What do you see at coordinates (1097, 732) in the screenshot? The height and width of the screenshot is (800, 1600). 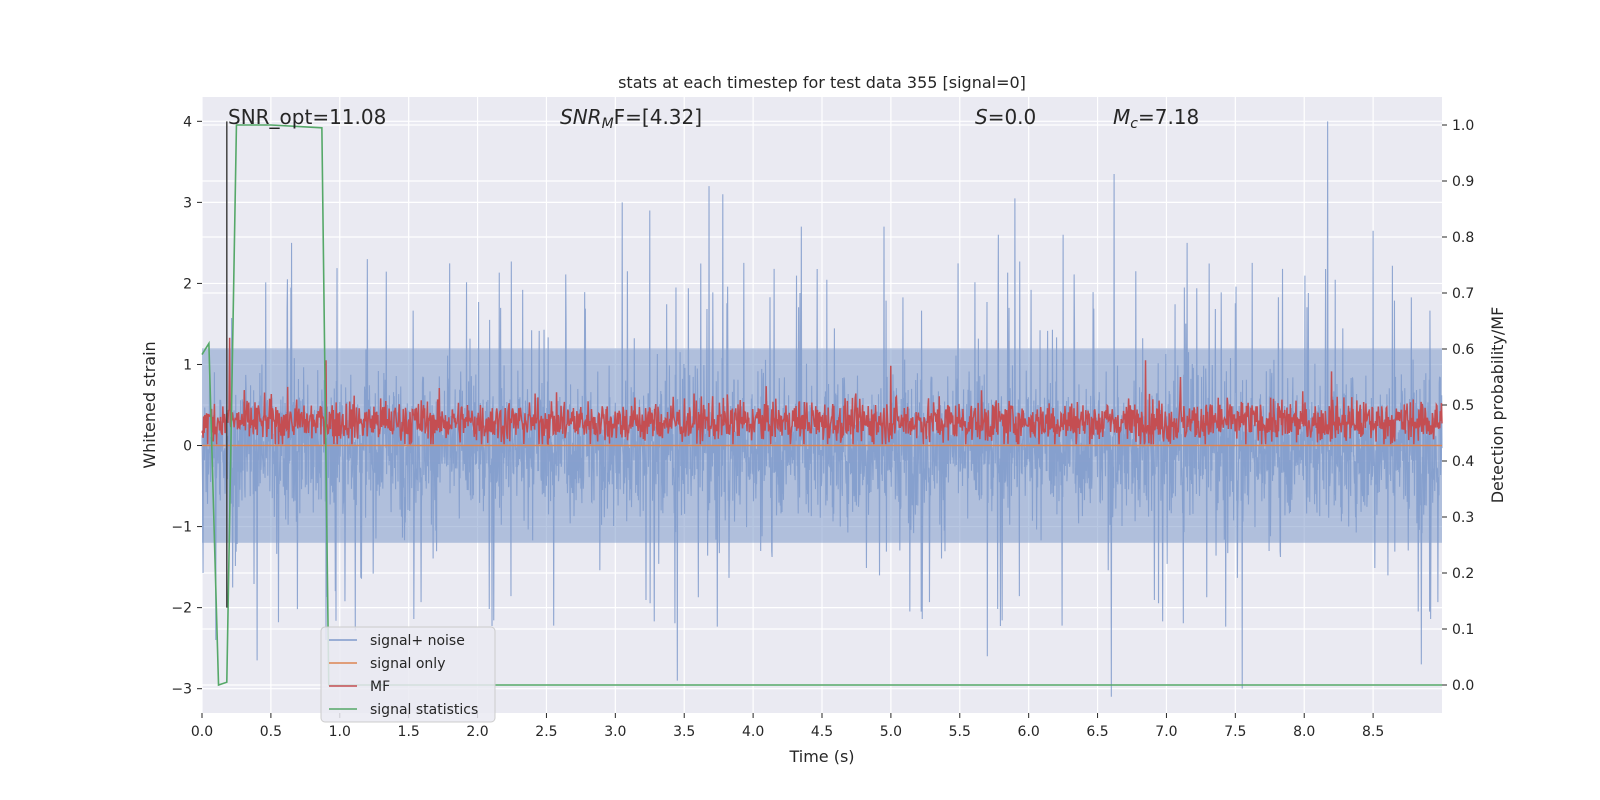 I see `x-tick-label: 6.5` at bounding box center [1097, 732].